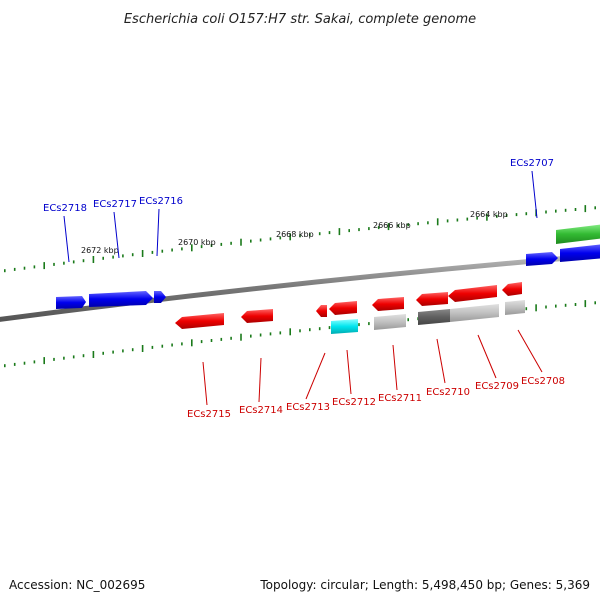 The height and width of the screenshot is (600, 600). What do you see at coordinates (472, 293) in the screenshot?
I see `gene-ECs2709` at bounding box center [472, 293].